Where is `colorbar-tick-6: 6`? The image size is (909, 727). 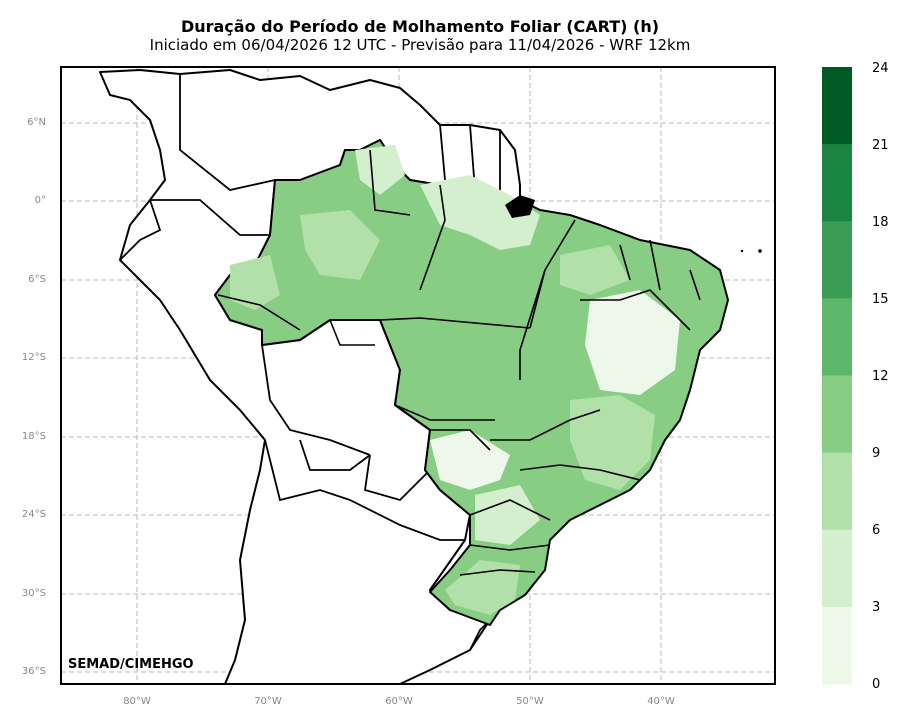 colorbar-tick-6: 6 is located at coordinates (876, 530).